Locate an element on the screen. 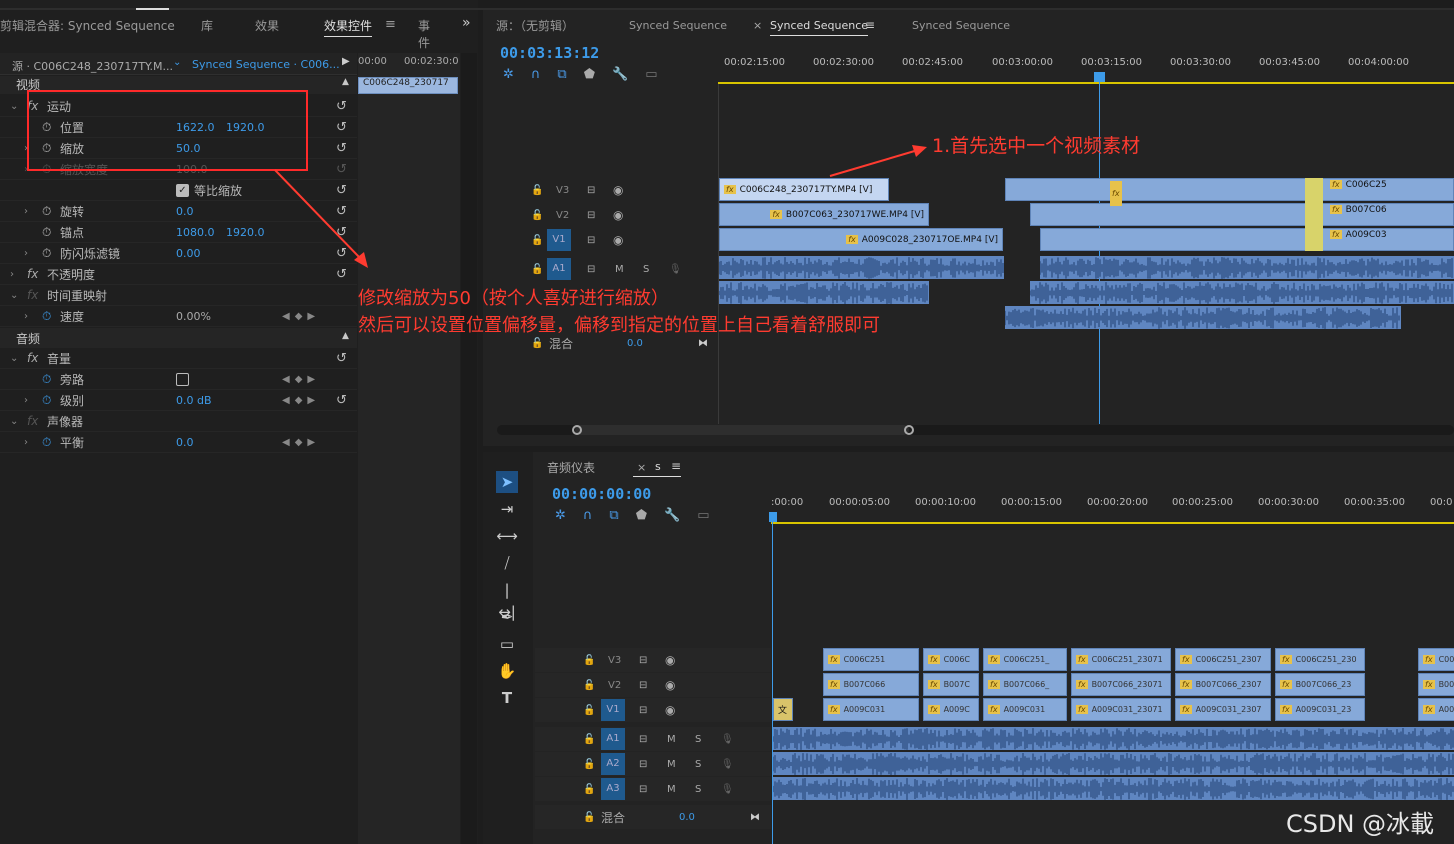  audio-clip-a1 is located at coordinates (861, 267).